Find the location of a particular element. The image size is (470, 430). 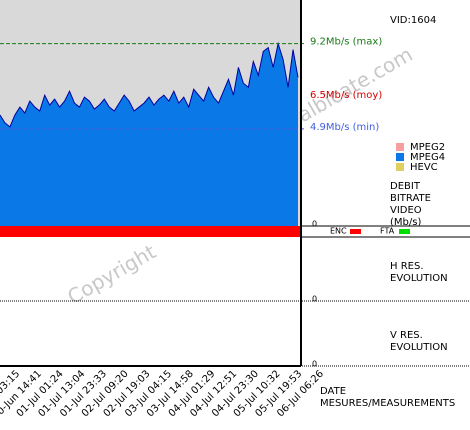

status-label: ENC is located at coordinates (338, 231).